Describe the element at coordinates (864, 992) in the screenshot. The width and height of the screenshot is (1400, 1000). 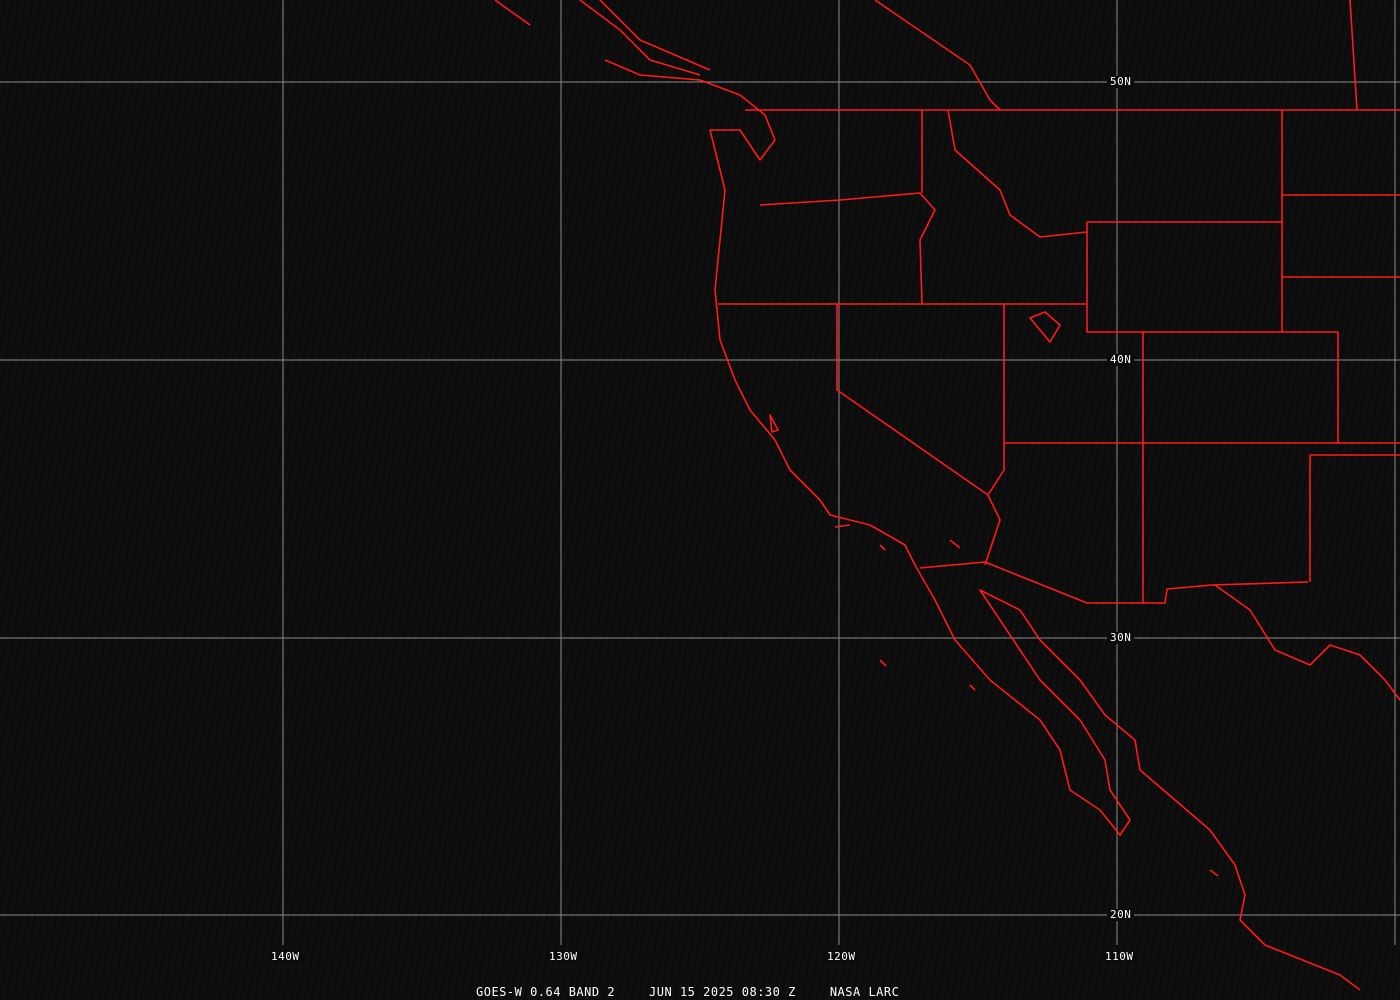
I see `credit: NASA LARC` at that location.